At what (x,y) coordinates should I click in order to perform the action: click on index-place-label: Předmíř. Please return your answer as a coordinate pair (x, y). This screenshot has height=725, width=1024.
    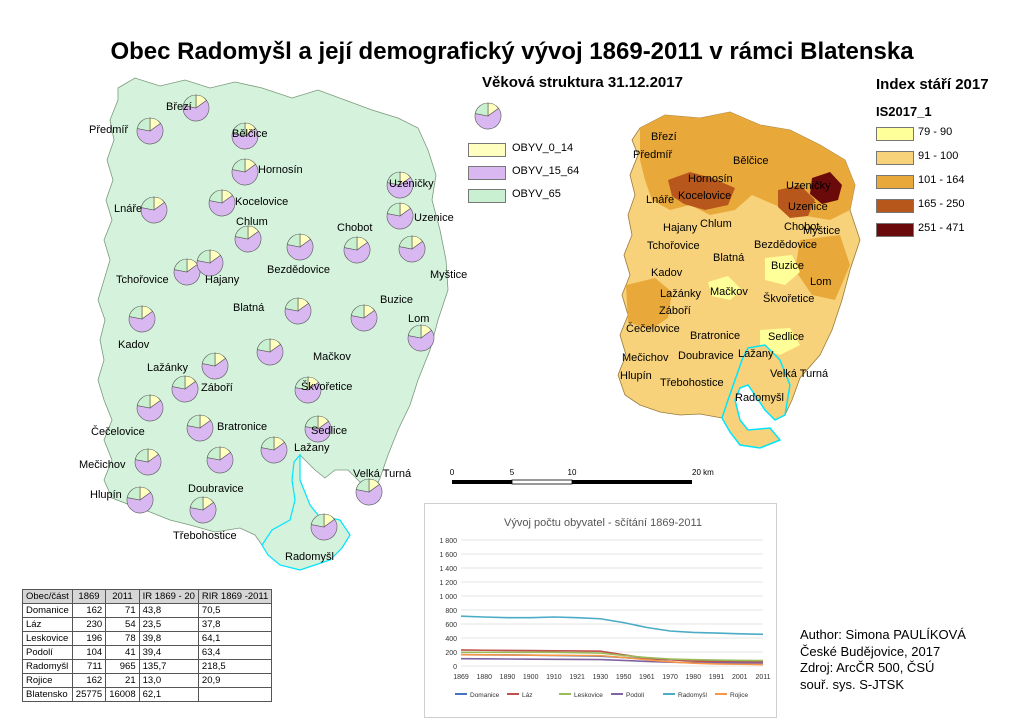
    Looking at the image, I should click on (653, 155).